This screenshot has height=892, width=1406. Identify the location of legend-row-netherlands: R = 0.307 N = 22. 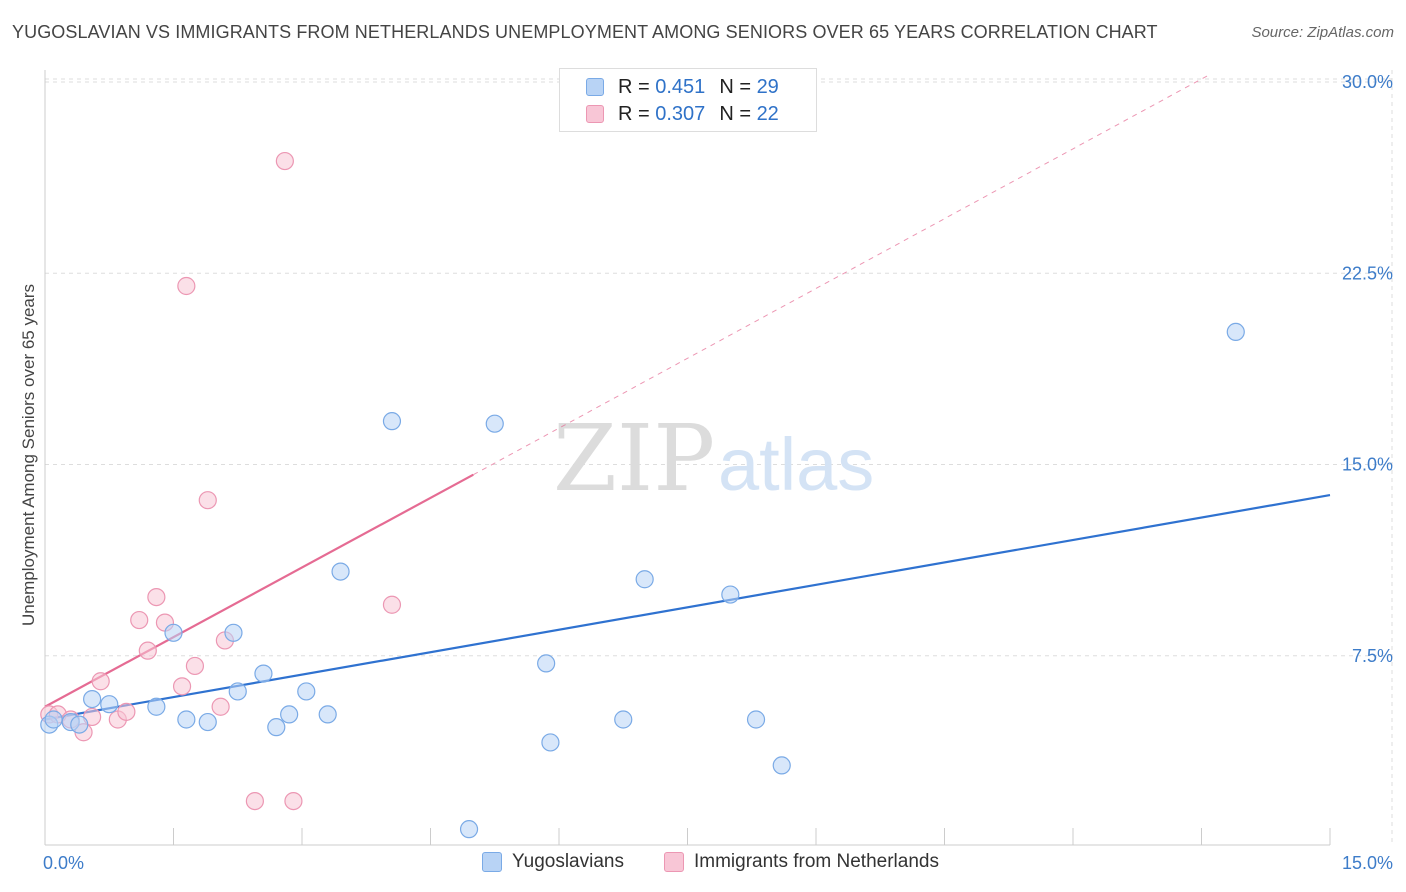
(682, 114).